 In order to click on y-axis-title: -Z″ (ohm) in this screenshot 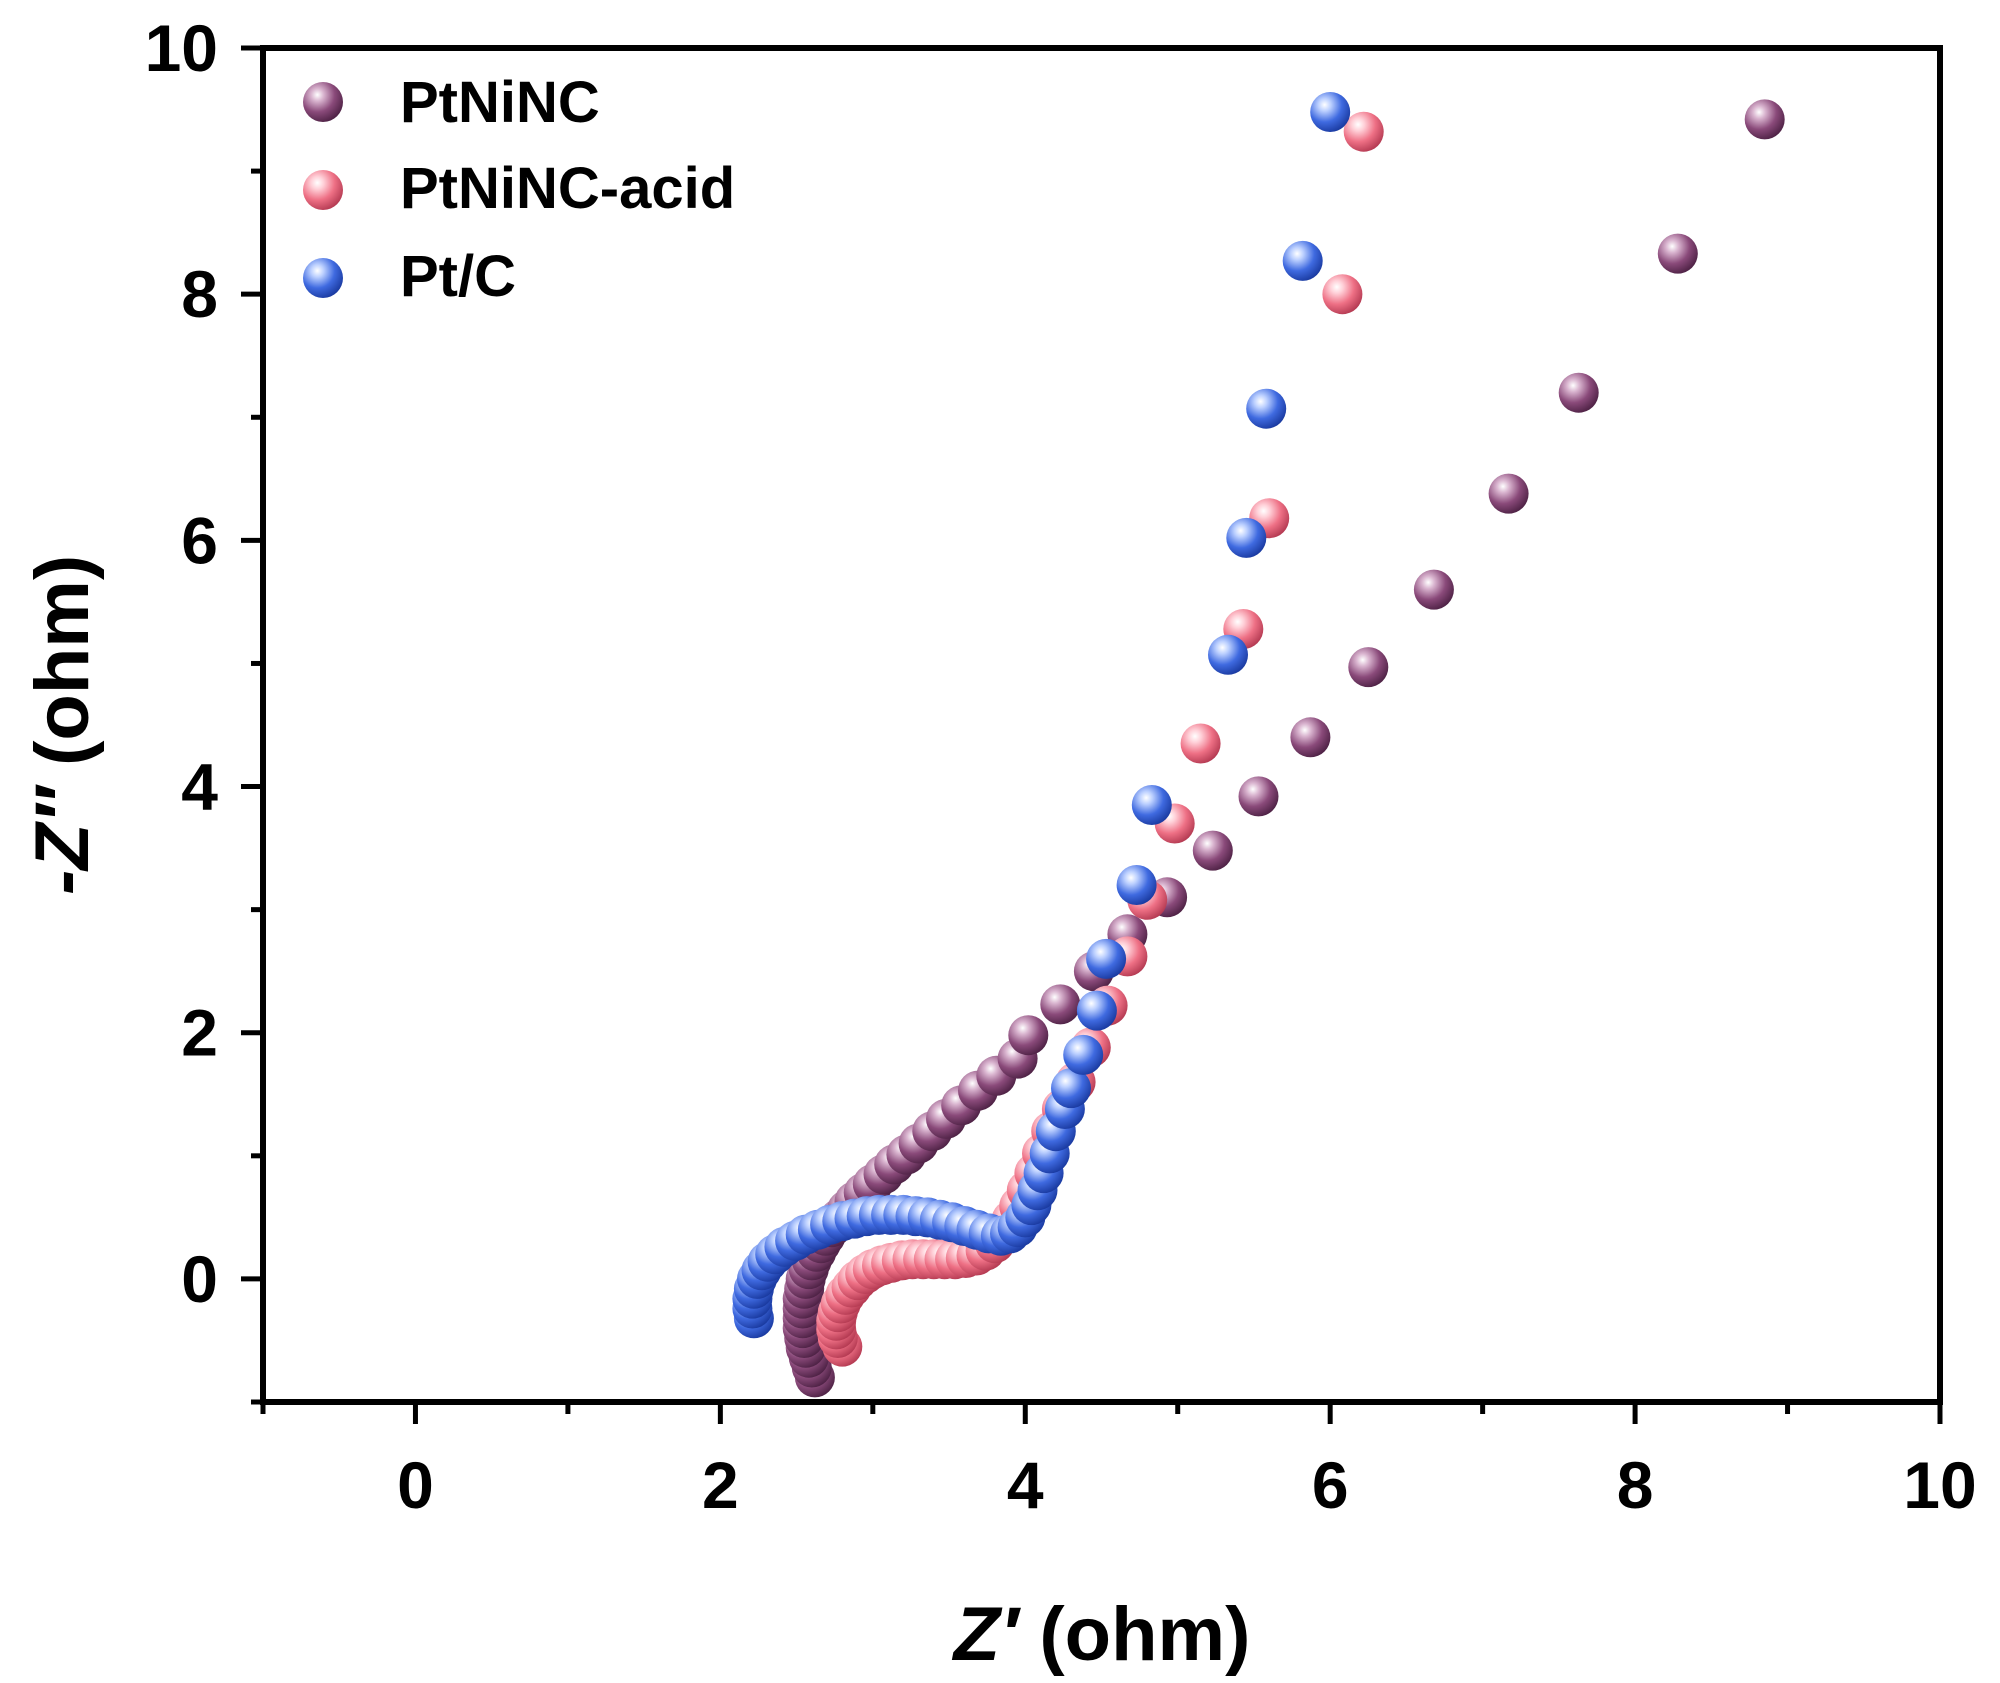, I will do `click(62, 725)`.